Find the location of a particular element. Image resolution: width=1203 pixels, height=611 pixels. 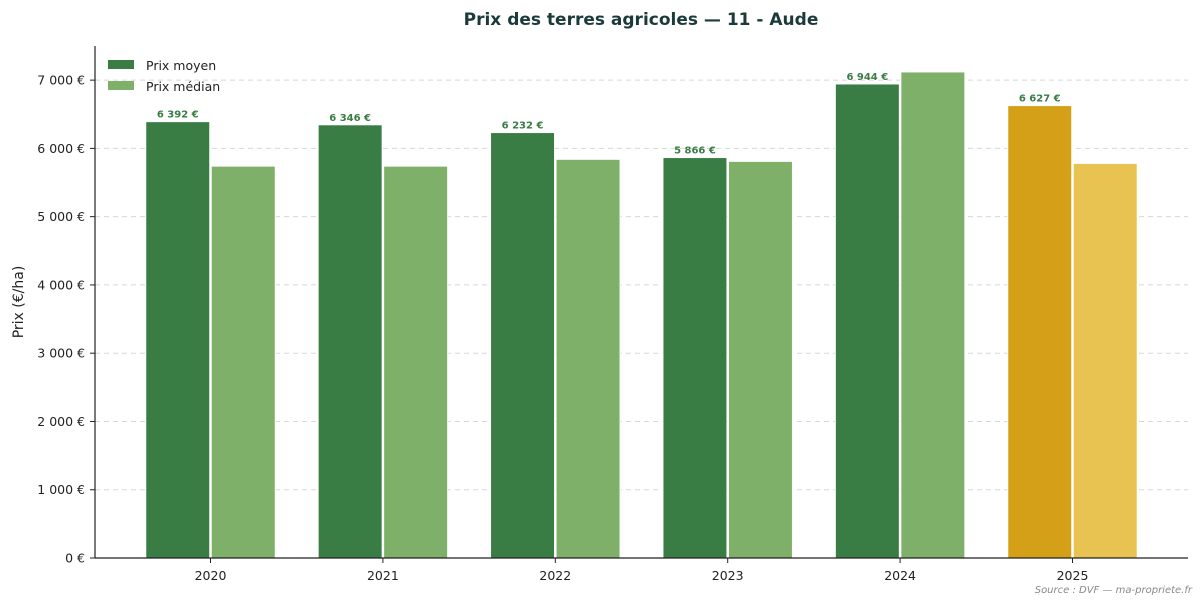

x-tick-label-2020: 2020 is located at coordinates (211, 575).